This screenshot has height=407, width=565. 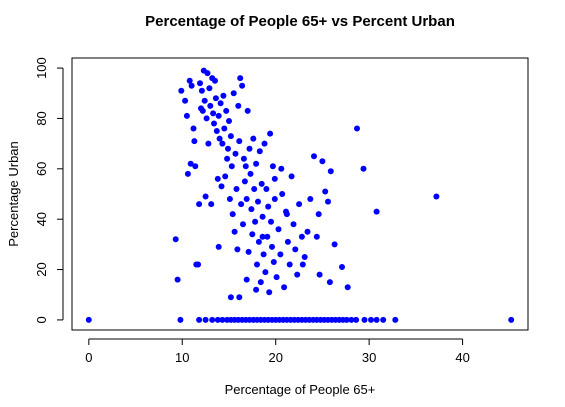 I want to click on x-tick-label: 0, so click(x=88, y=357).